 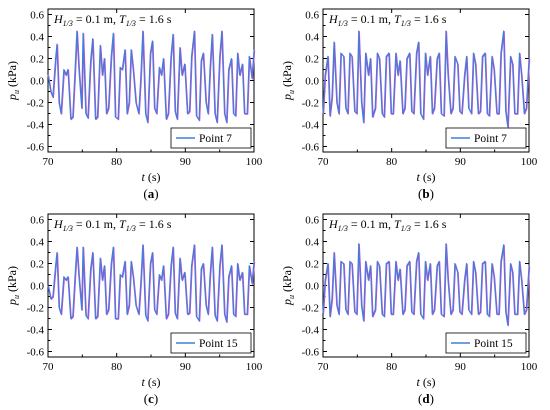 What do you see at coordinates (151, 398) in the screenshot?
I see `panel-caption: (c)` at bounding box center [151, 398].